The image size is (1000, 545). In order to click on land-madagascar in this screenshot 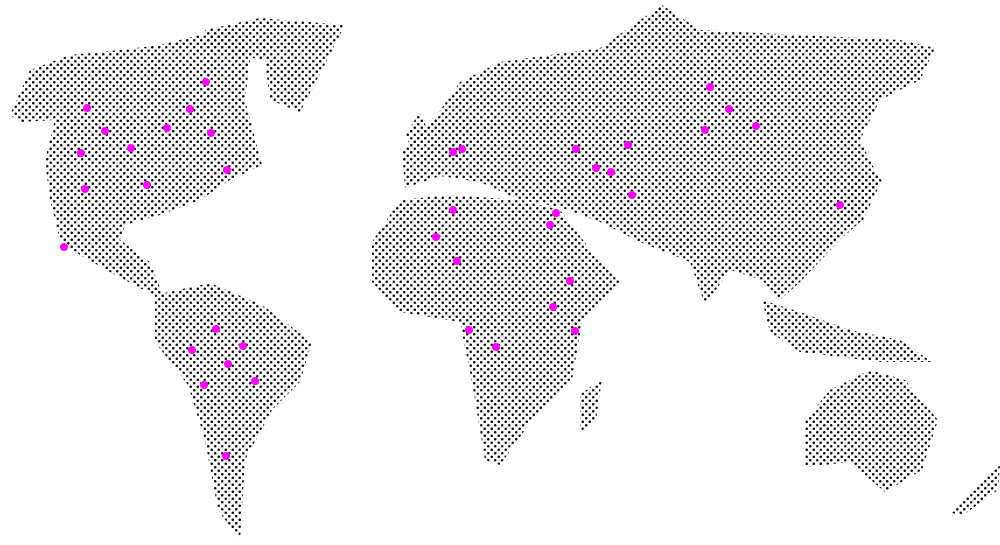, I will do `click(591, 405)`.